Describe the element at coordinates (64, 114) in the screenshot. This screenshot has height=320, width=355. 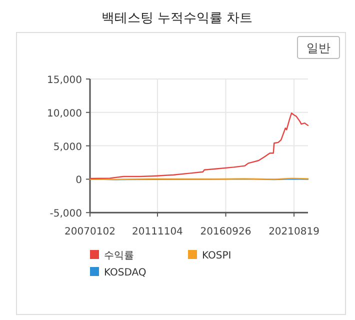
I see `y-tick-label: 10,000` at that location.